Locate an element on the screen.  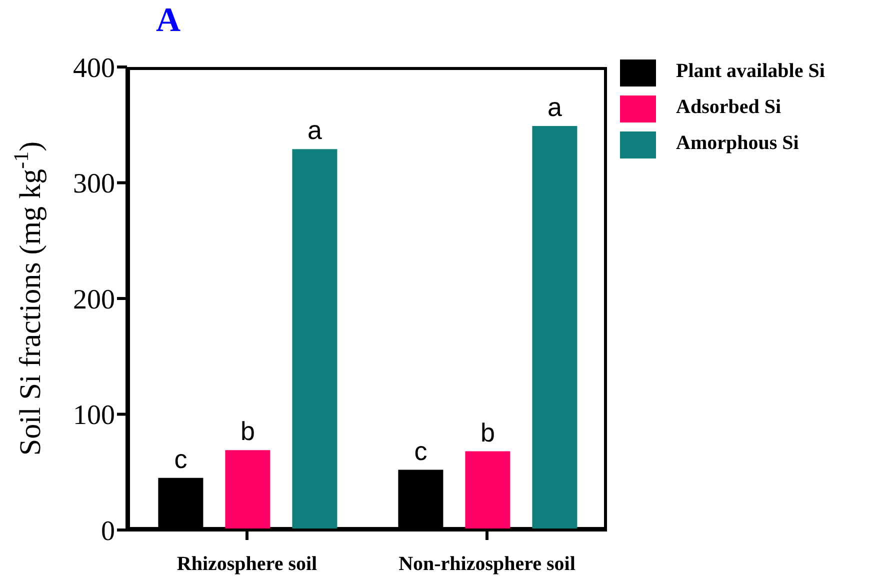
legend-label: Plant available Si is located at coordinates (750, 71).